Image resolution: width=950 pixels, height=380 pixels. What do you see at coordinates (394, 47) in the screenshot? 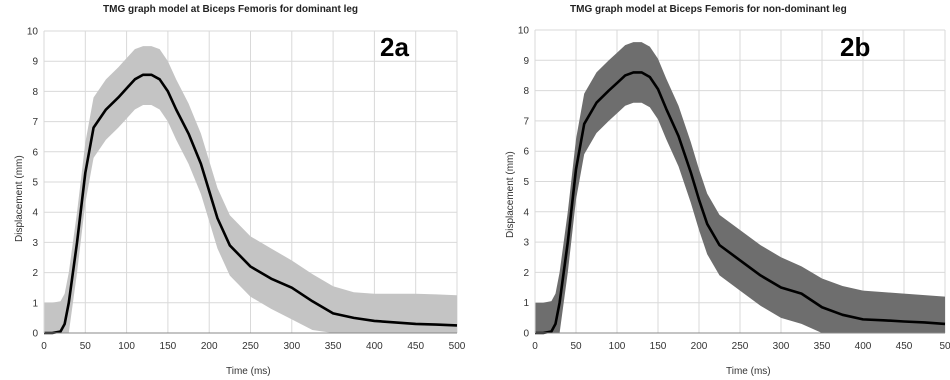
I see `panel-label: 2a` at bounding box center [394, 47].